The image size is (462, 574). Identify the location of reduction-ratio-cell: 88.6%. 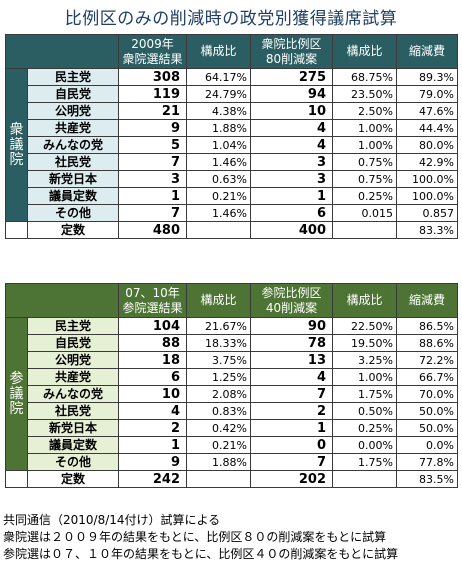
(427, 343).